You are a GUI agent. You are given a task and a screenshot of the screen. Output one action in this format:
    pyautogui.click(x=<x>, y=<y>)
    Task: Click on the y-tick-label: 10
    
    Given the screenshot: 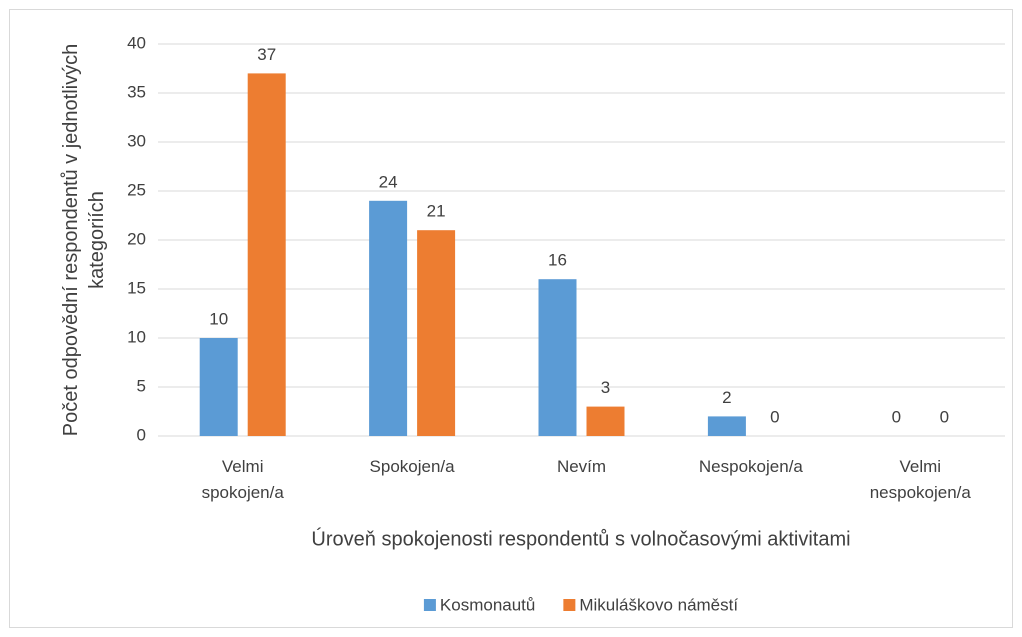 What is the action you would take?
    pyautogui.click(x=136, y=336)
    